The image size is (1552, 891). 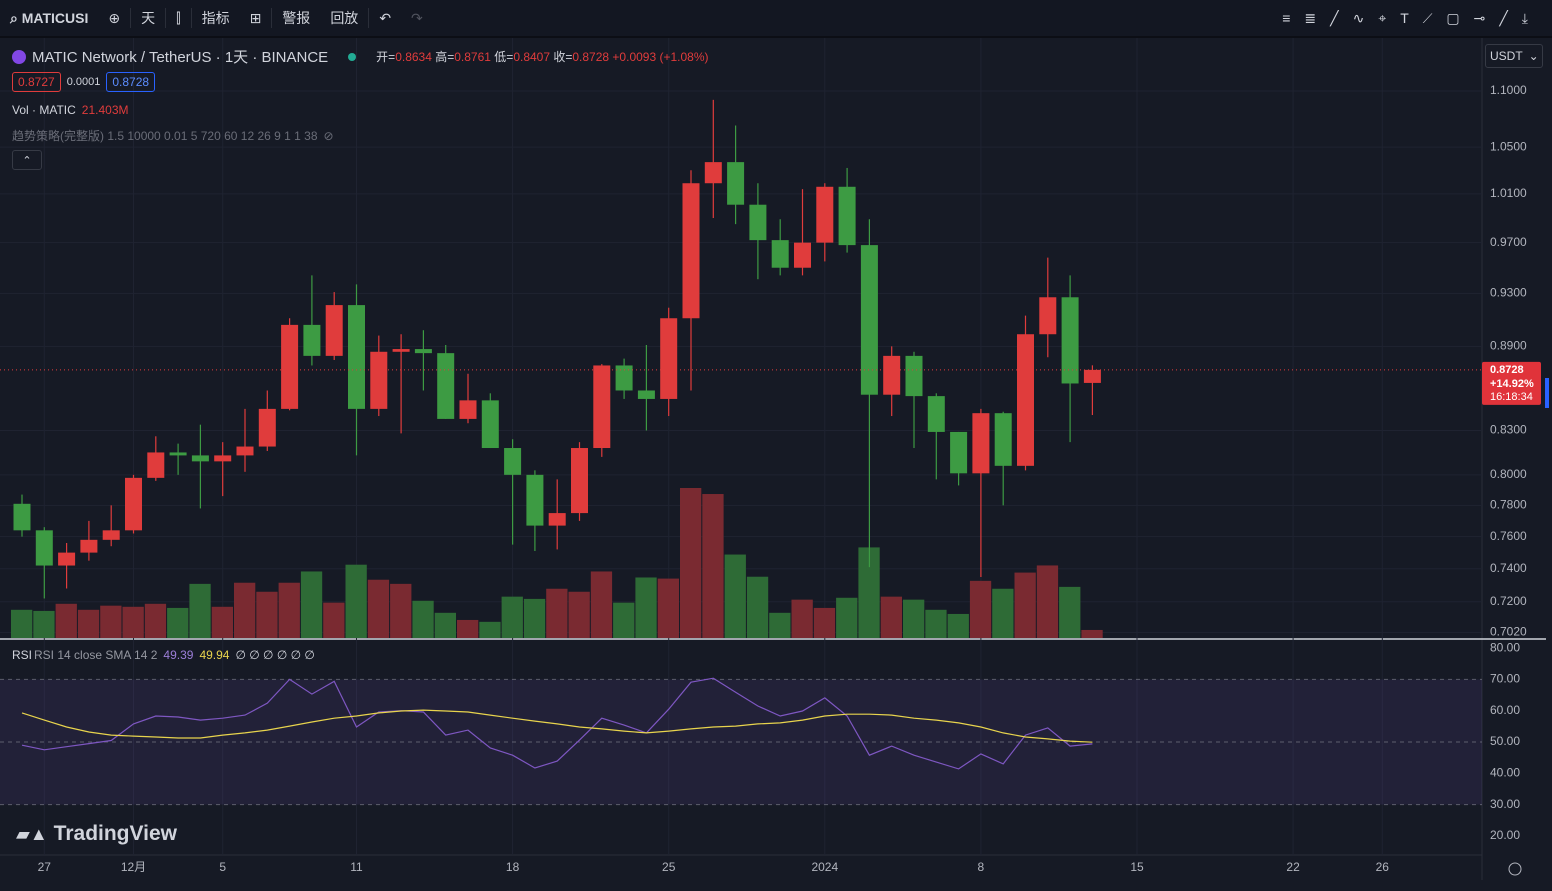 What do you see at coordinates (1412, 17) in the screenshot?
I see `drawing-tools: ≡≣╱∿⌖T⟋▢⊸╱⤓` at bounding box center [1412, 17].